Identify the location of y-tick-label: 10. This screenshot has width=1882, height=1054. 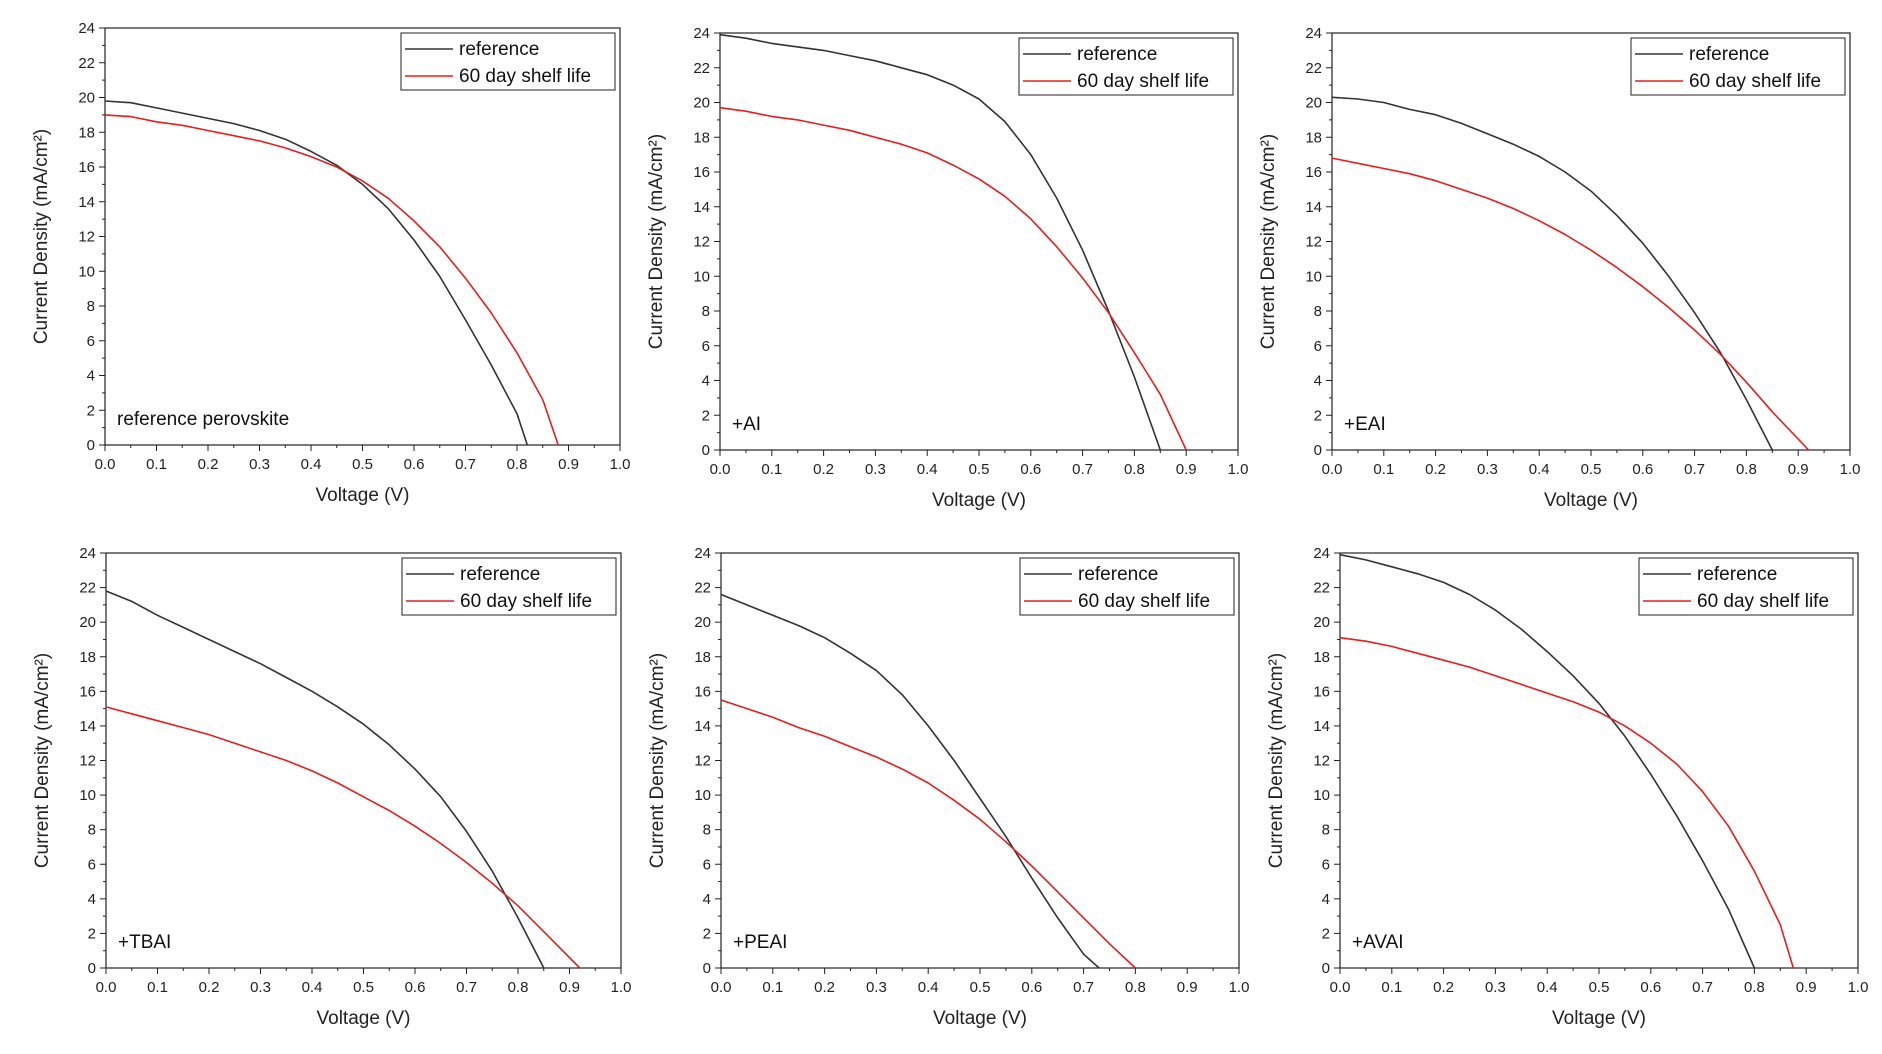
(1313, 276).